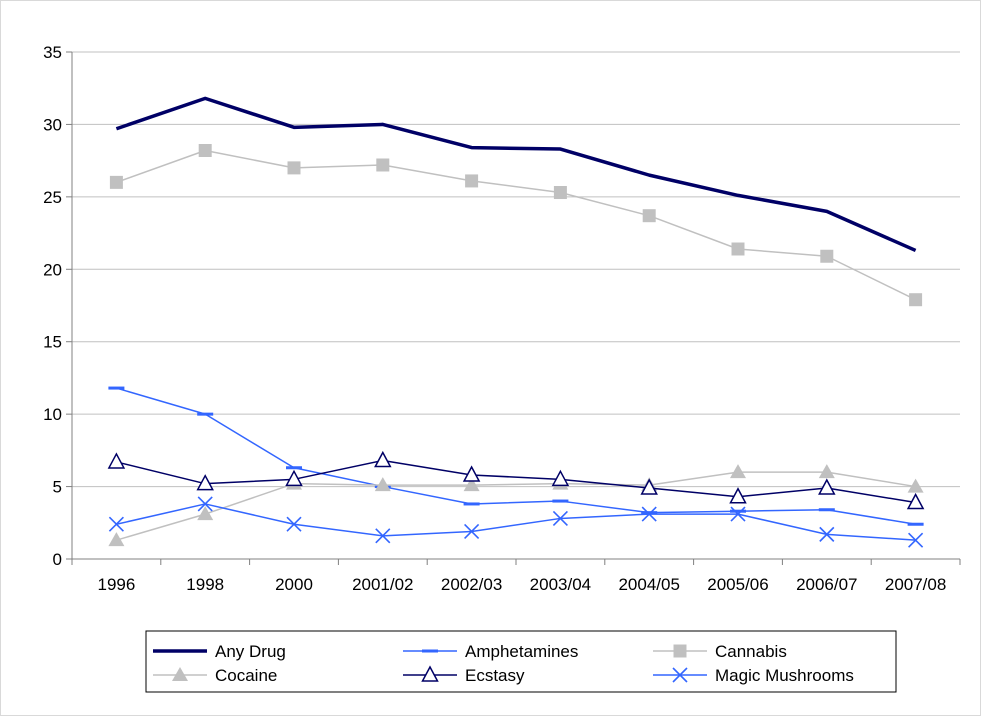 The image size is (981, 716). I want to click on series-cocaine, so click(516, 505).